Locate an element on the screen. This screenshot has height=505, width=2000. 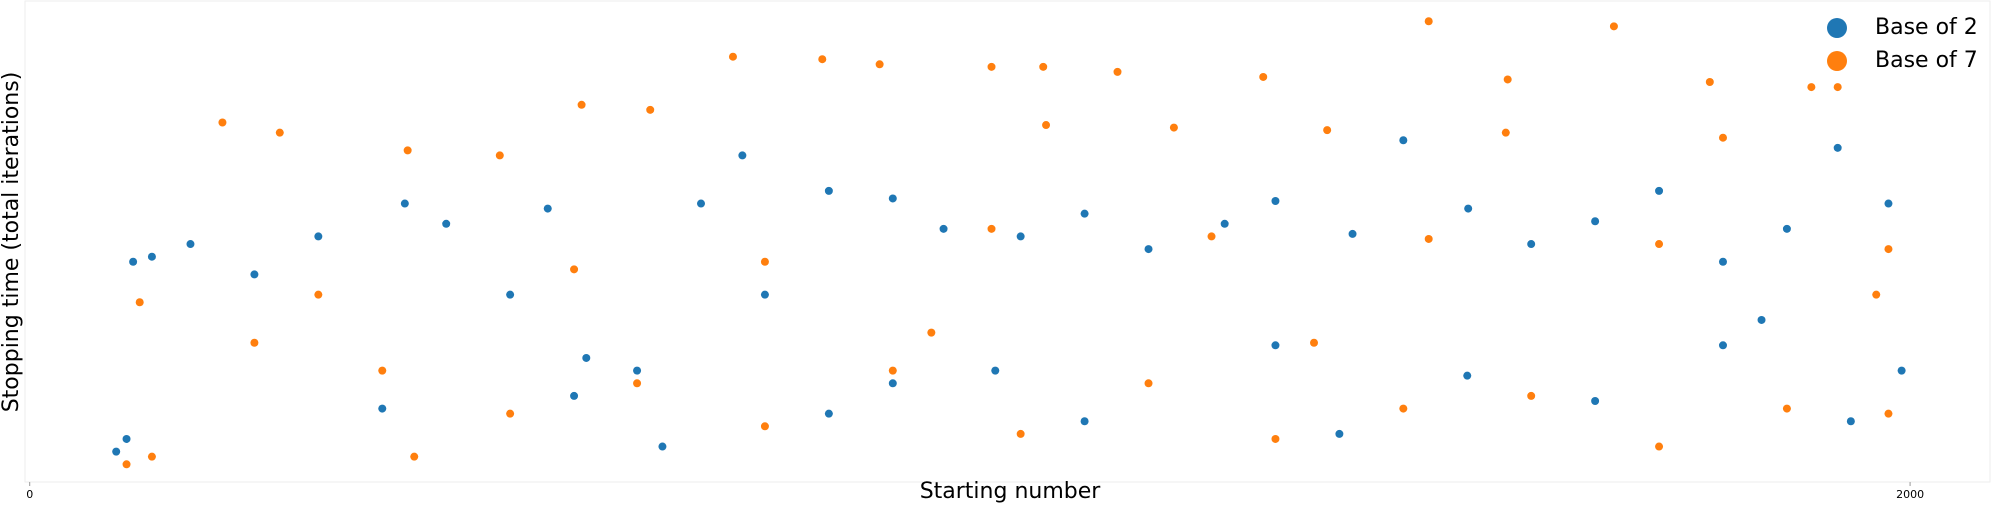
y-axis-label: Stopping time (total iterations) is located at coordinates (12, 242).